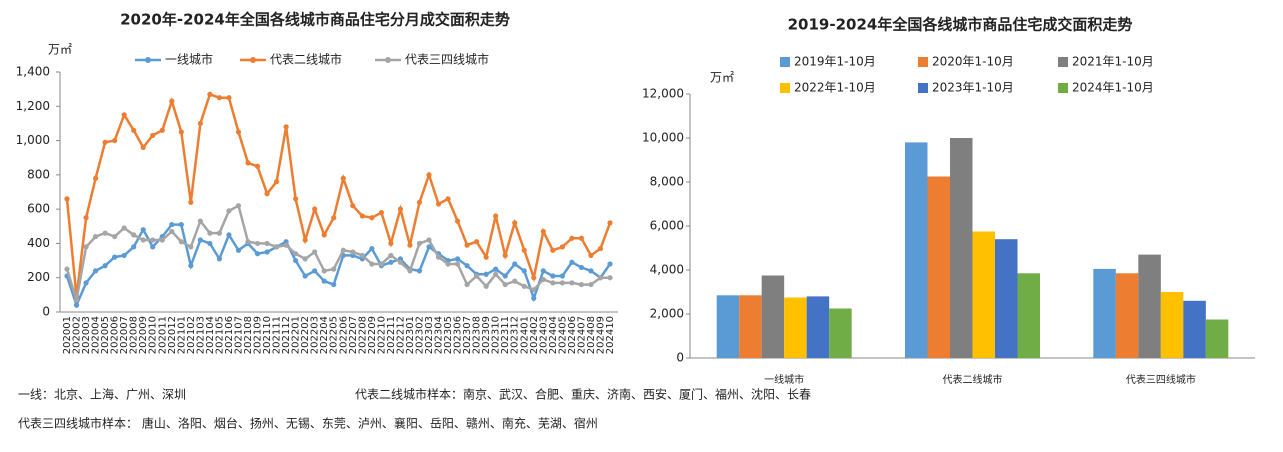 The height and width of the screenshot is (452, 1283). What do you see at coordinates (305, 335) in the screenshot?
I see `x-tick-label: 202202` at bounding box center [305, 335].